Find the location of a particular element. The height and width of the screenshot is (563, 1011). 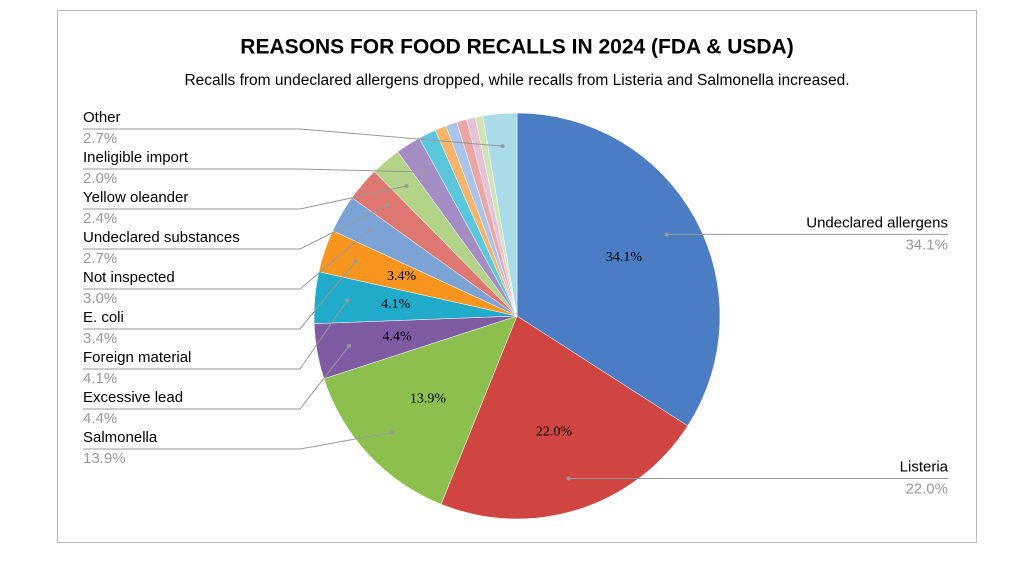

percent-label: 3.4% is located at coordinates (100, 338).